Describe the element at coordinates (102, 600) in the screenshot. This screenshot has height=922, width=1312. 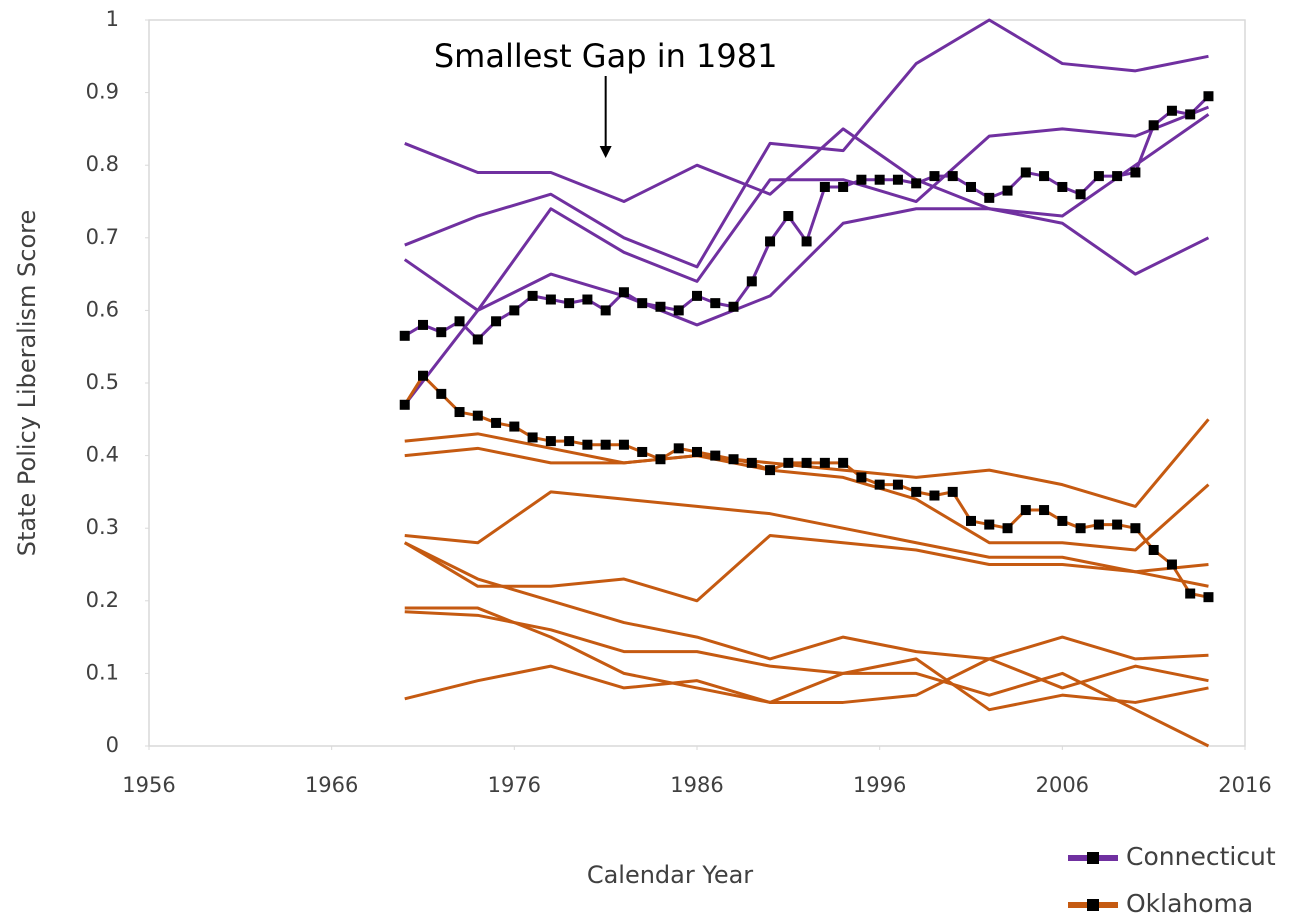
I see `y-tick-label: 0.2` at that location.